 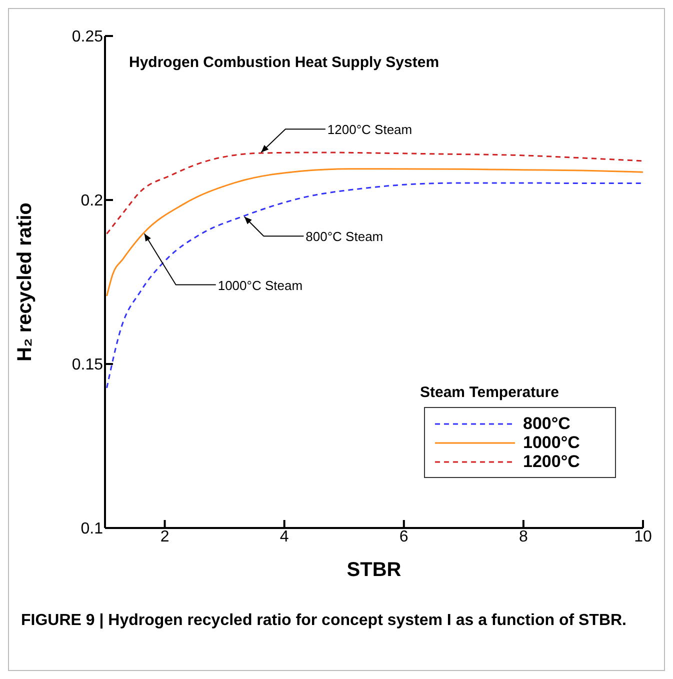 I want to click on x-tick-label: 6, so click(x=403, y=537).